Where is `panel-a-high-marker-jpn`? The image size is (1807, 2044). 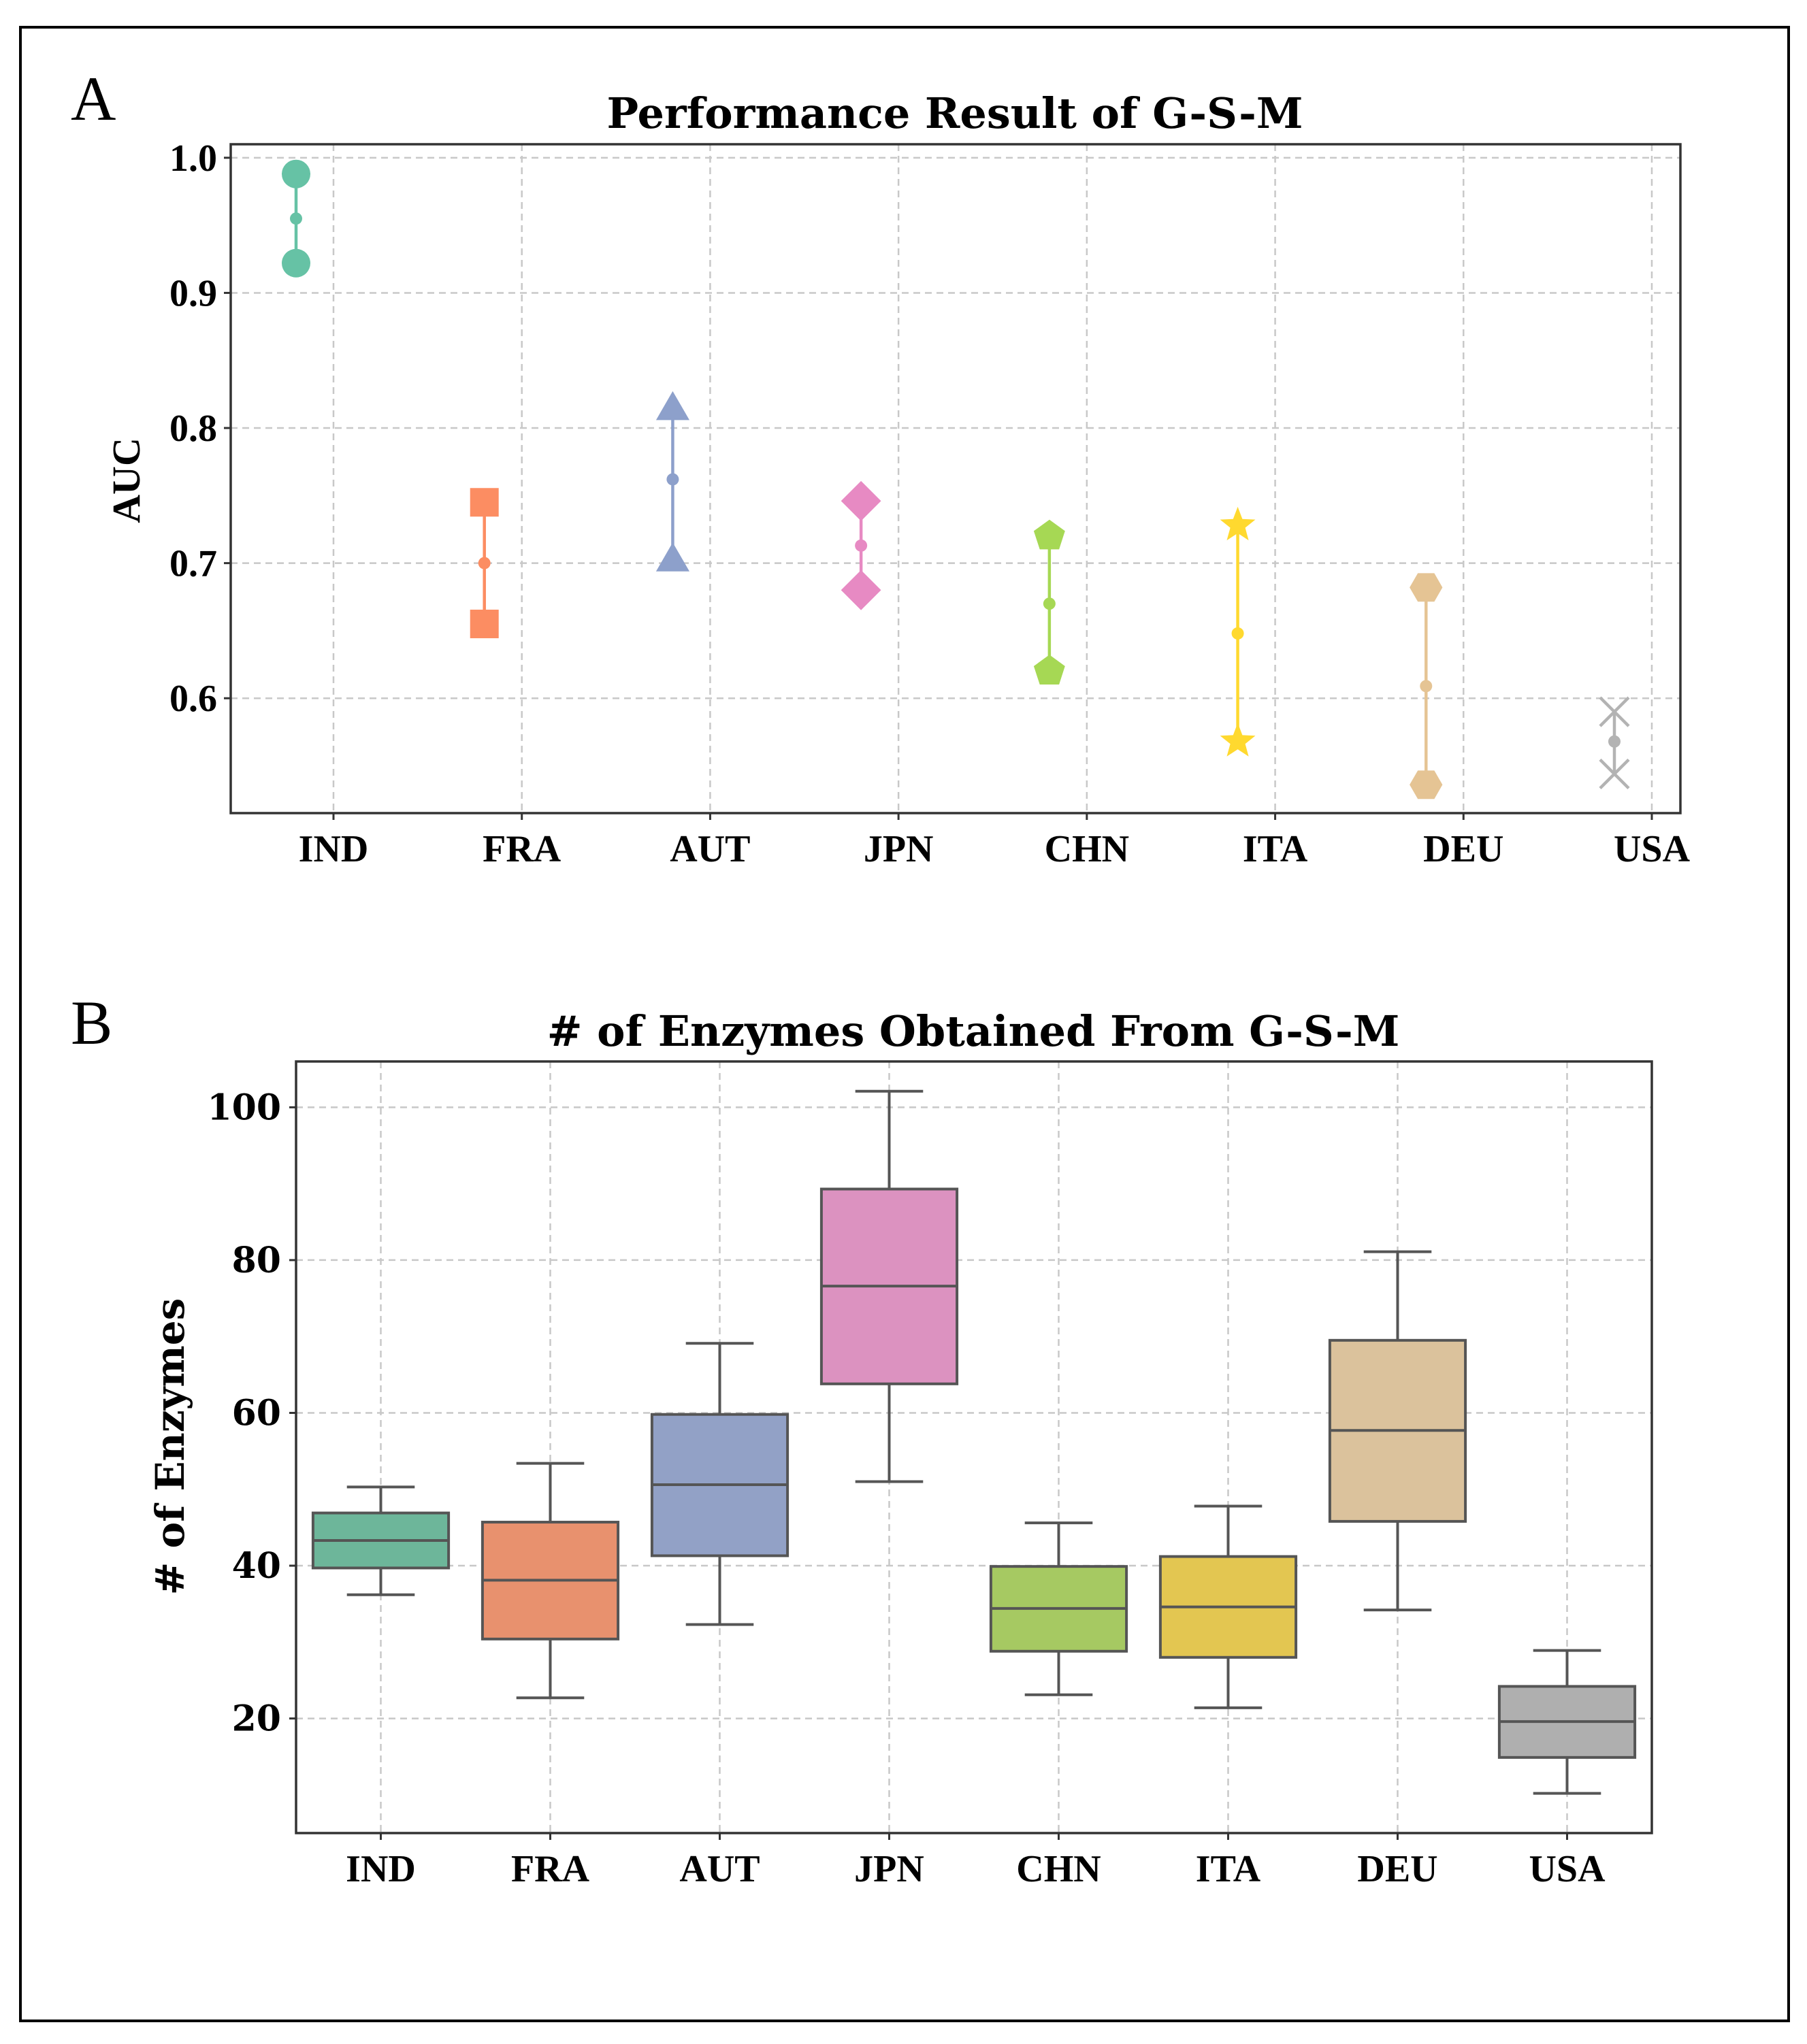 panel-a-high-marker-jpn is located at coordinates (861, 500).